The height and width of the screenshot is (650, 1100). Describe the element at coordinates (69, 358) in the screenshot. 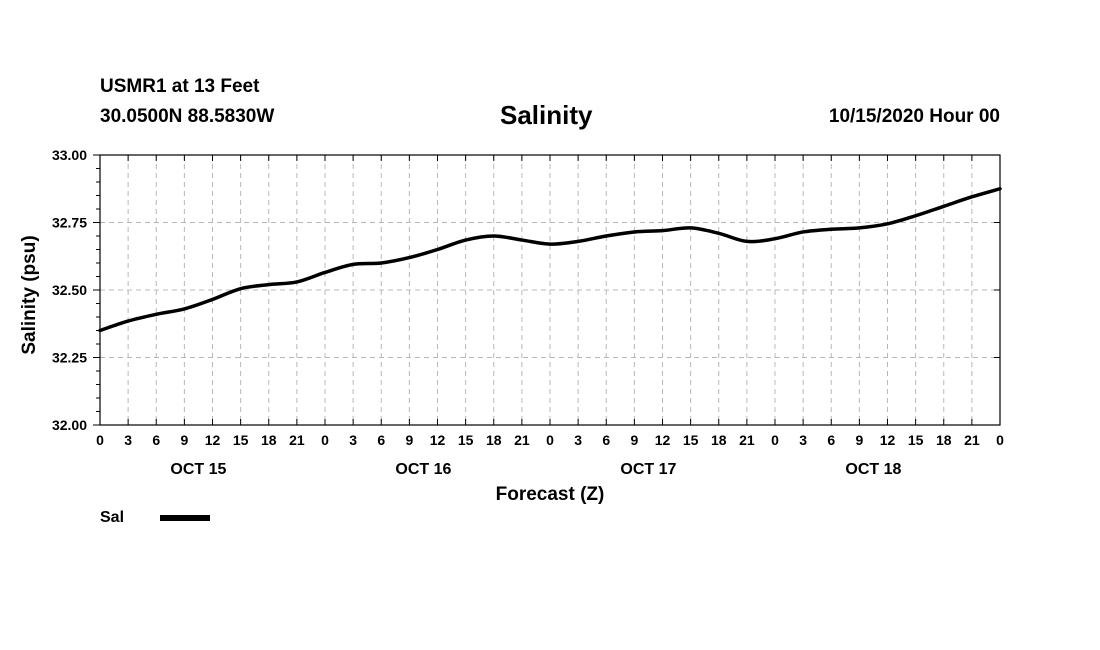

I see `y-tick-label: 32.25` at that location.